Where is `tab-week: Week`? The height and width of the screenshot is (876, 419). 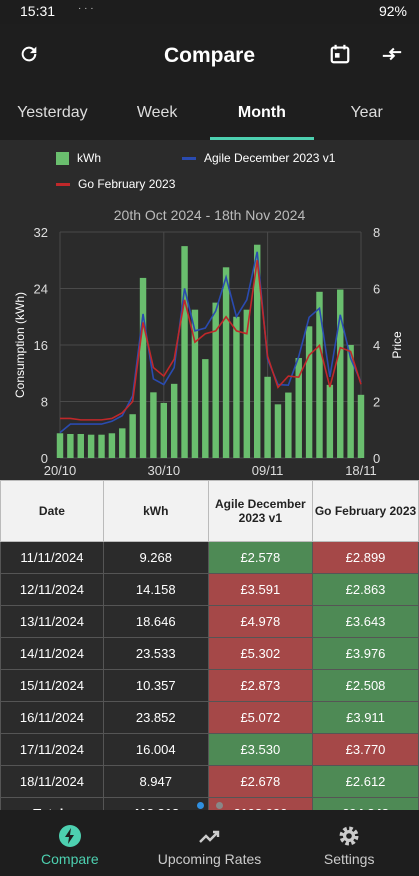 tab-week: Week is located at coordinates (157, 112).